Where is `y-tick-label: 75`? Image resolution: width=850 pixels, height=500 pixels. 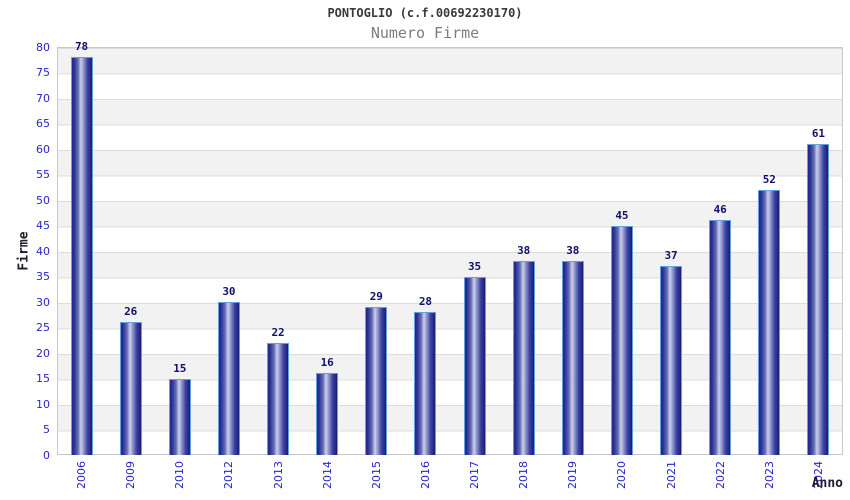
y-tick-label: 75 is located at coordinates (43, 72).